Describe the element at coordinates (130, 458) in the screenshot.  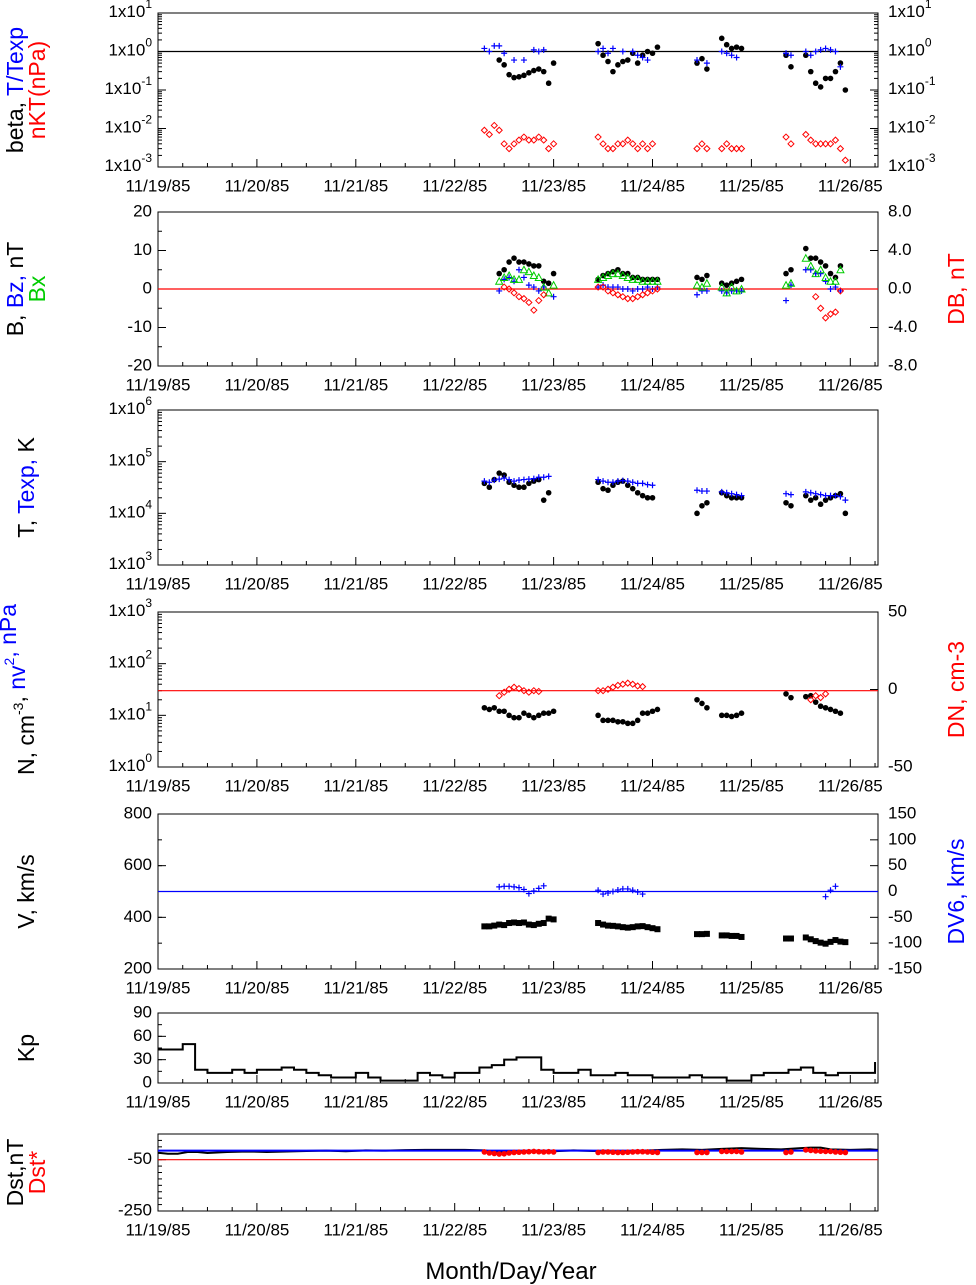
I see `y-tick-label: 1x10⁵` at that location.